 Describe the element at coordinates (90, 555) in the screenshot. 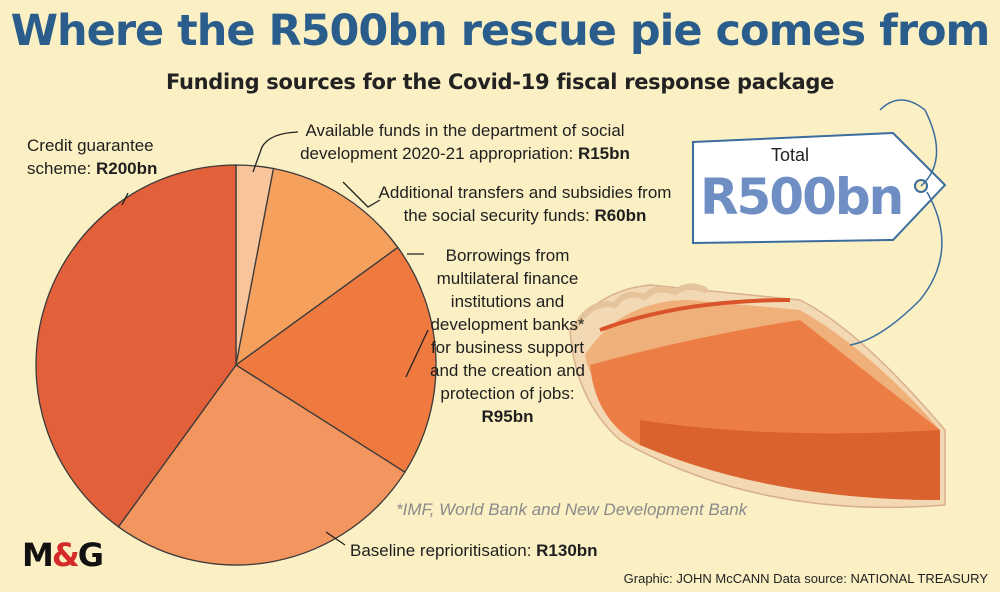

I see `logo-g: G` at that location.